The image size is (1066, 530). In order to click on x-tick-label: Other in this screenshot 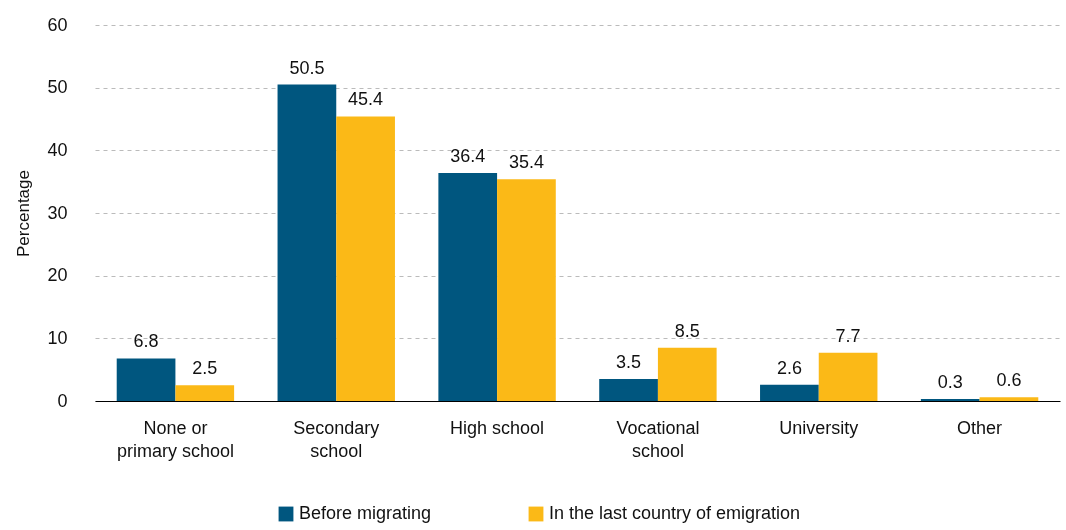, I will do `click(980, 427)`.